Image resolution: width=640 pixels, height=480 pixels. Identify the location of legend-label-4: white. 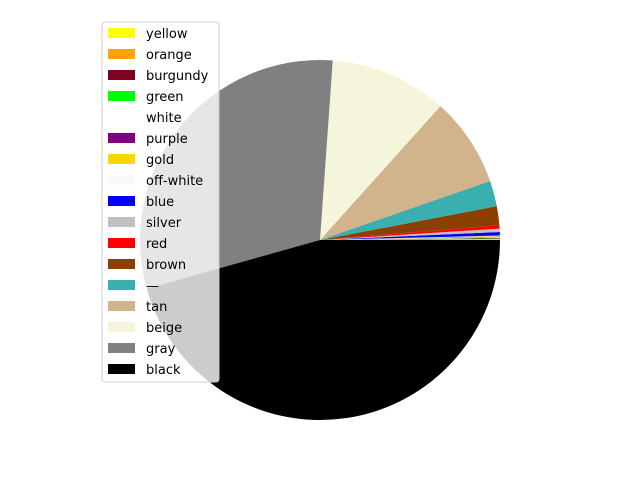
(164, 118).